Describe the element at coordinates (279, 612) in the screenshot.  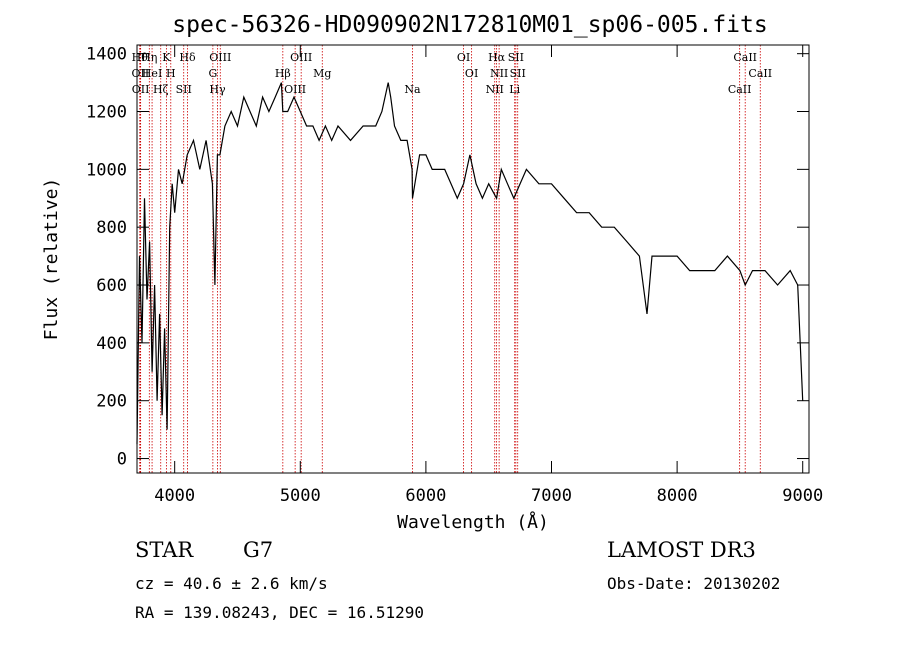
I see `ra-dec: RA = 139.08243, DEC = 16.51290` at that location.